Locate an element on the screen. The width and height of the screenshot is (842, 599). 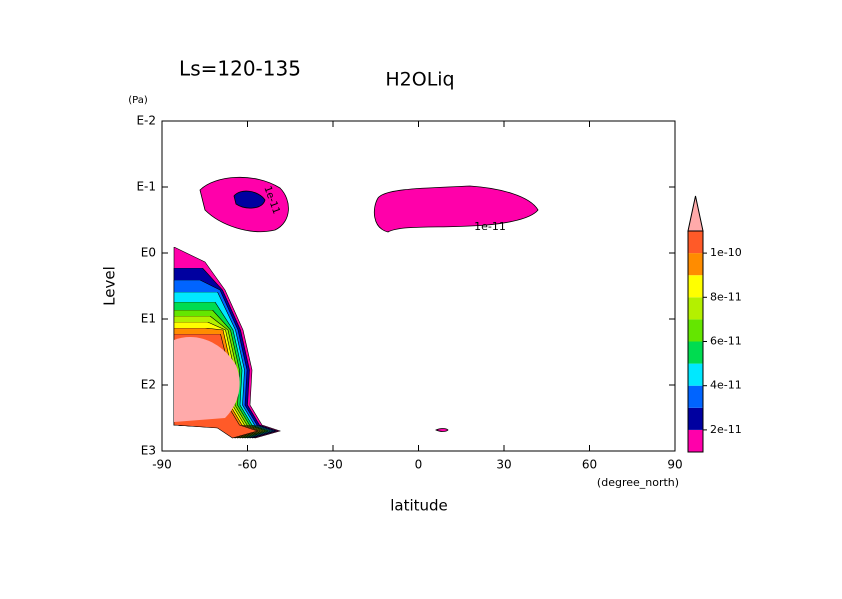
x-tick-label: 30 is located at coordinates (503, 465).